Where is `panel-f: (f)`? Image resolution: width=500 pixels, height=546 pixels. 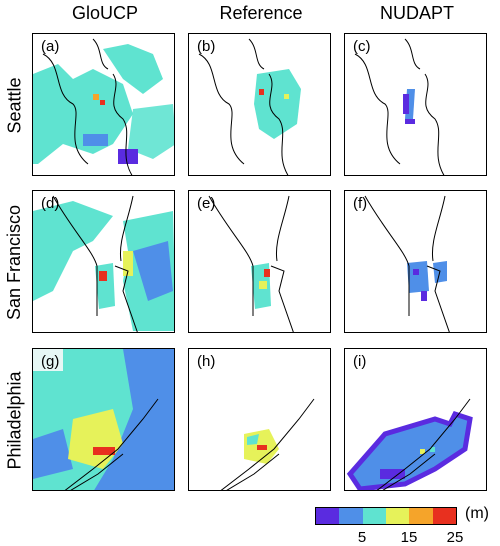
panel-f: (f) is located at coordinates (415, 261).